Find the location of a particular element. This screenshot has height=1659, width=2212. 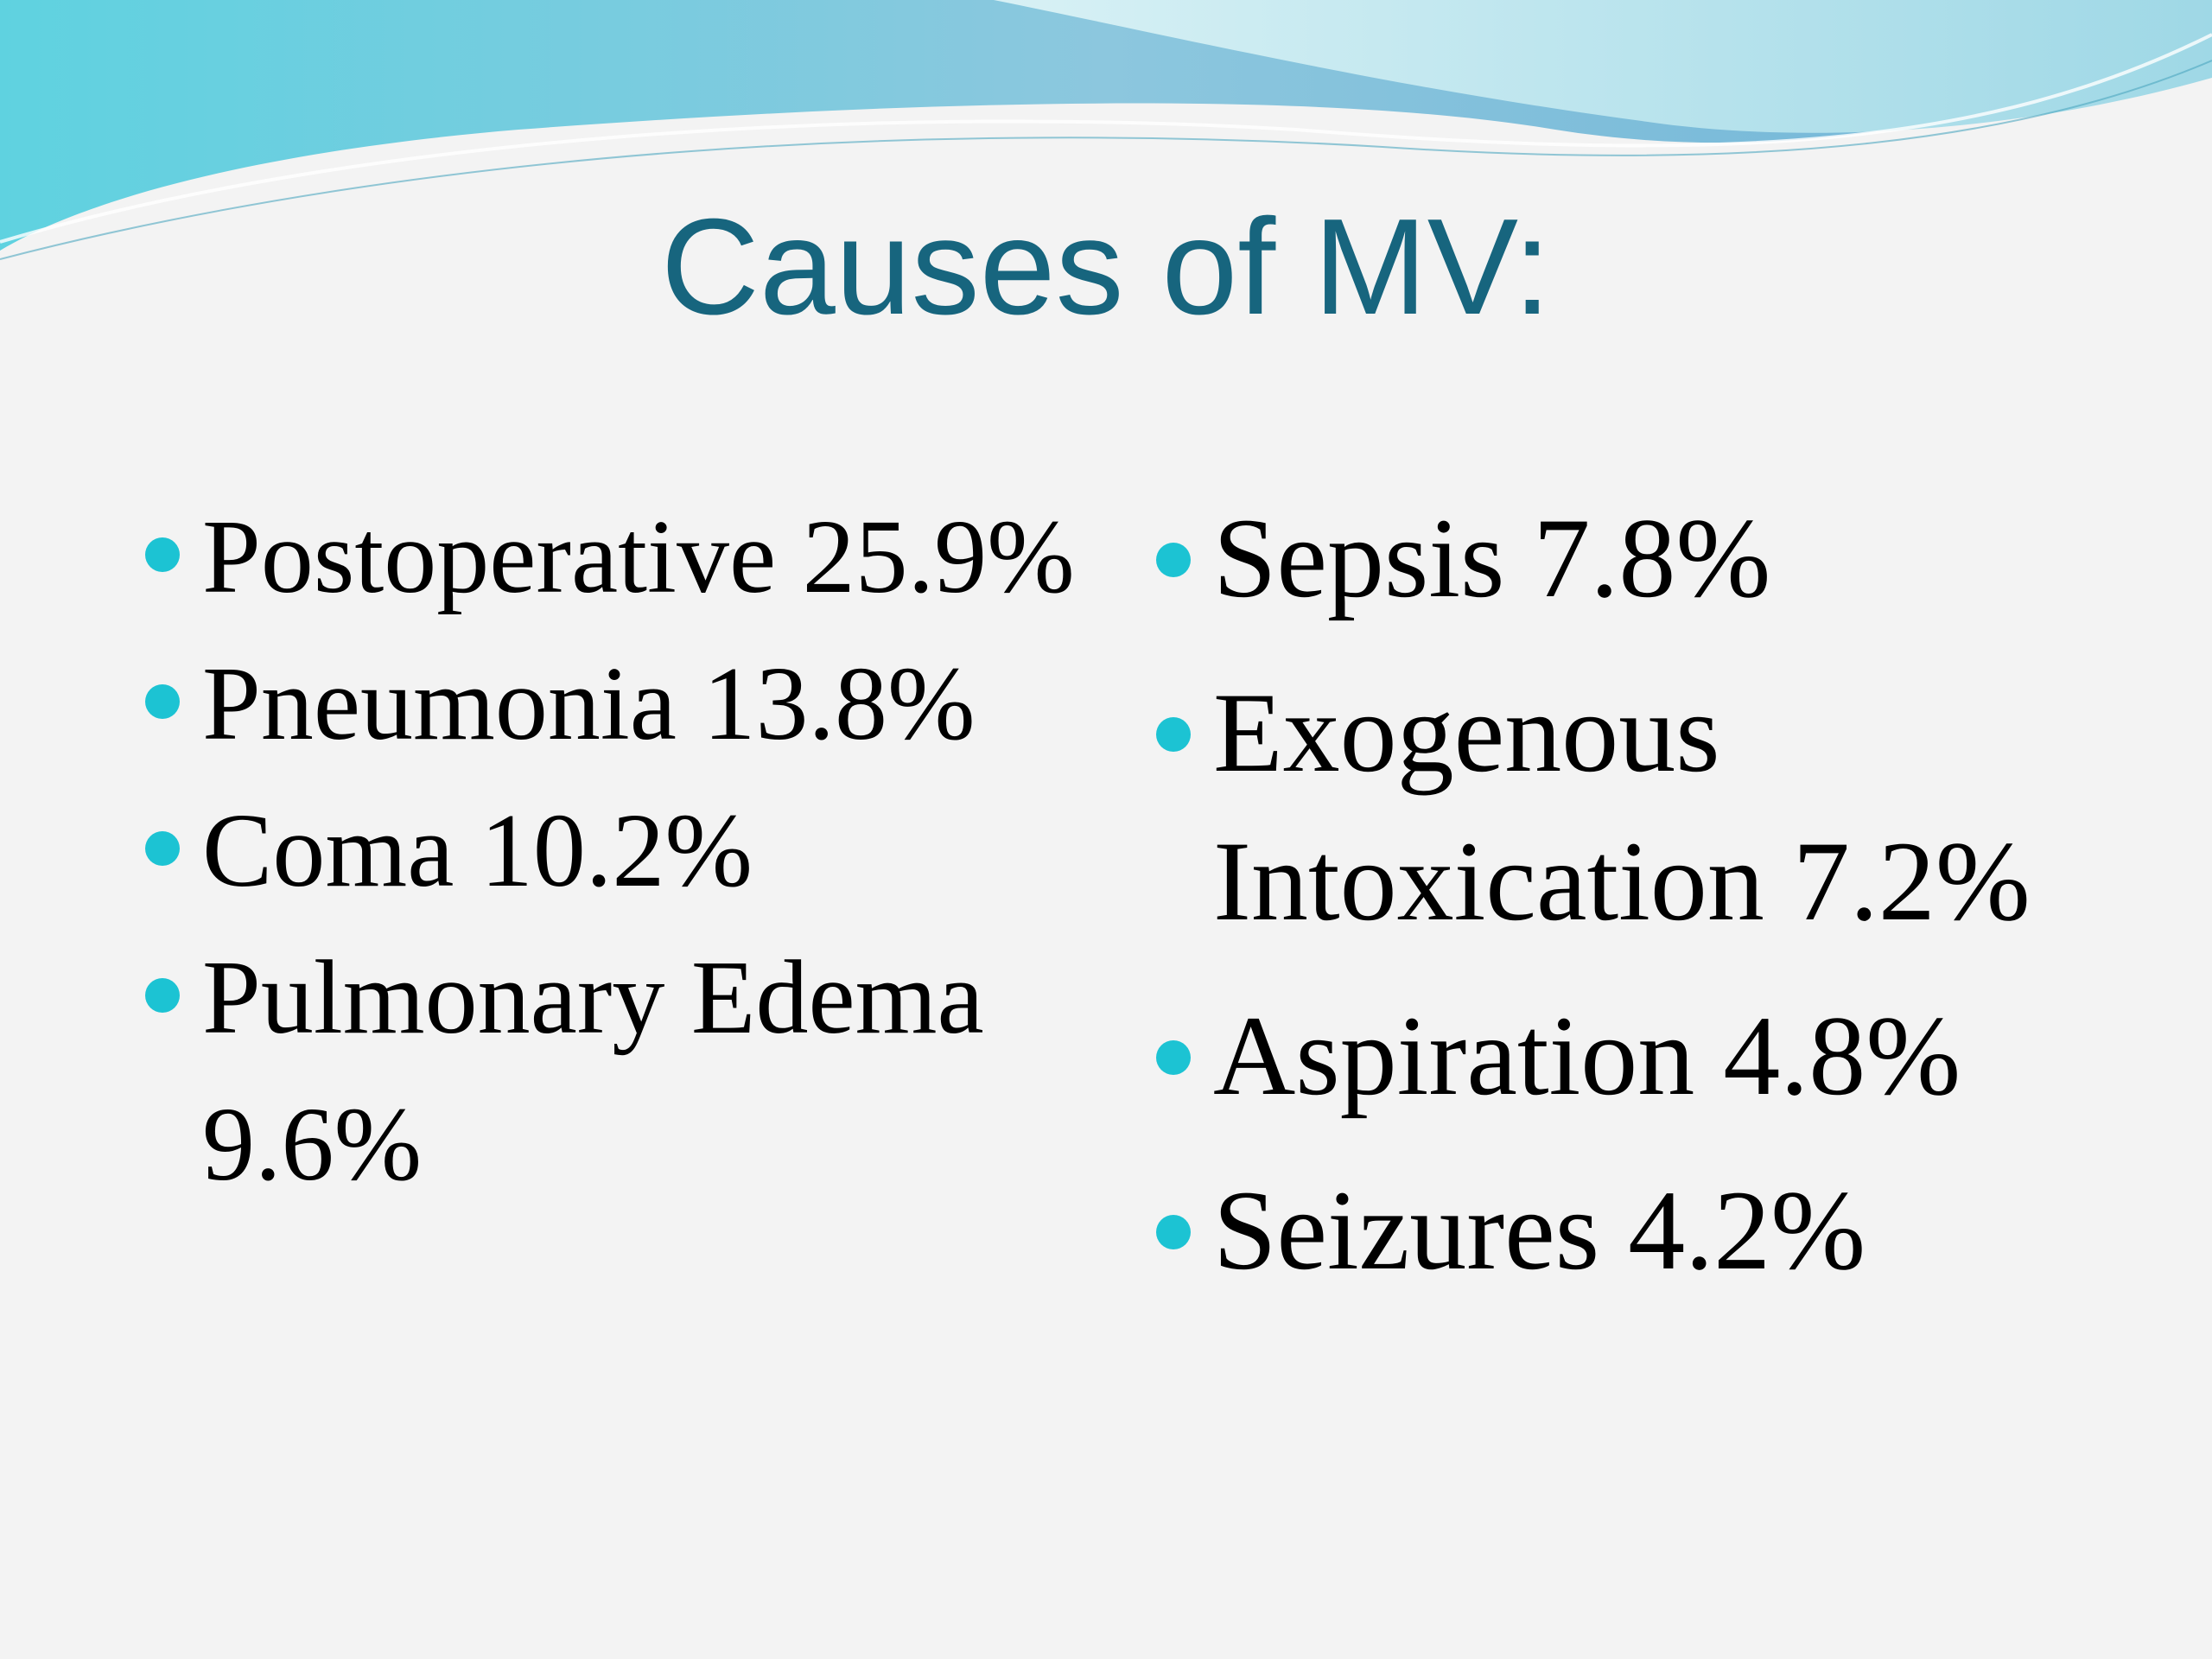

item-text: Seizures 4.2% is located at coordinates (1539, 1230).